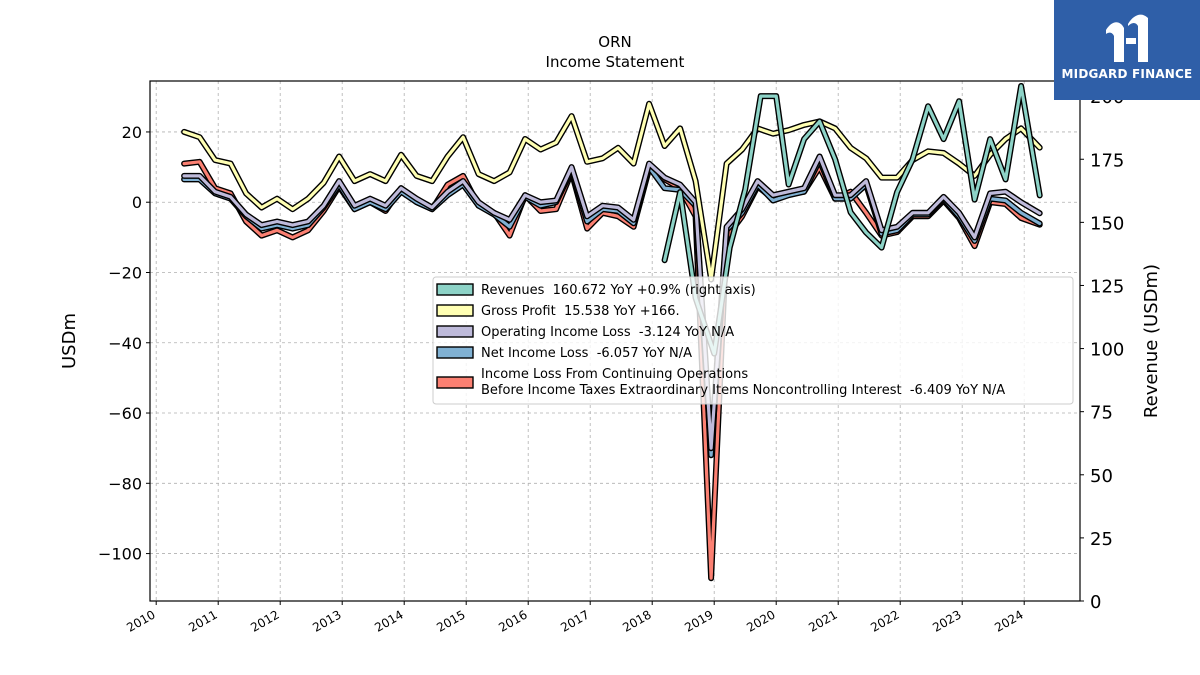 The height and width of the screenshot is (675, 1200). Describe the element at coordinates (455, 289) in the screenshot. I see `legend-swatch-revenues` at that location.